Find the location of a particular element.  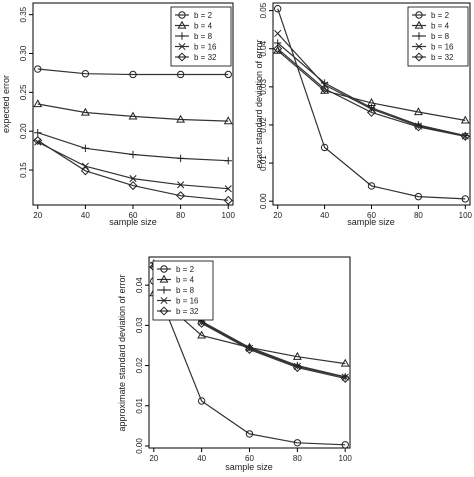

y-tick-label: 0.01 is located at coordinates (139, 405).